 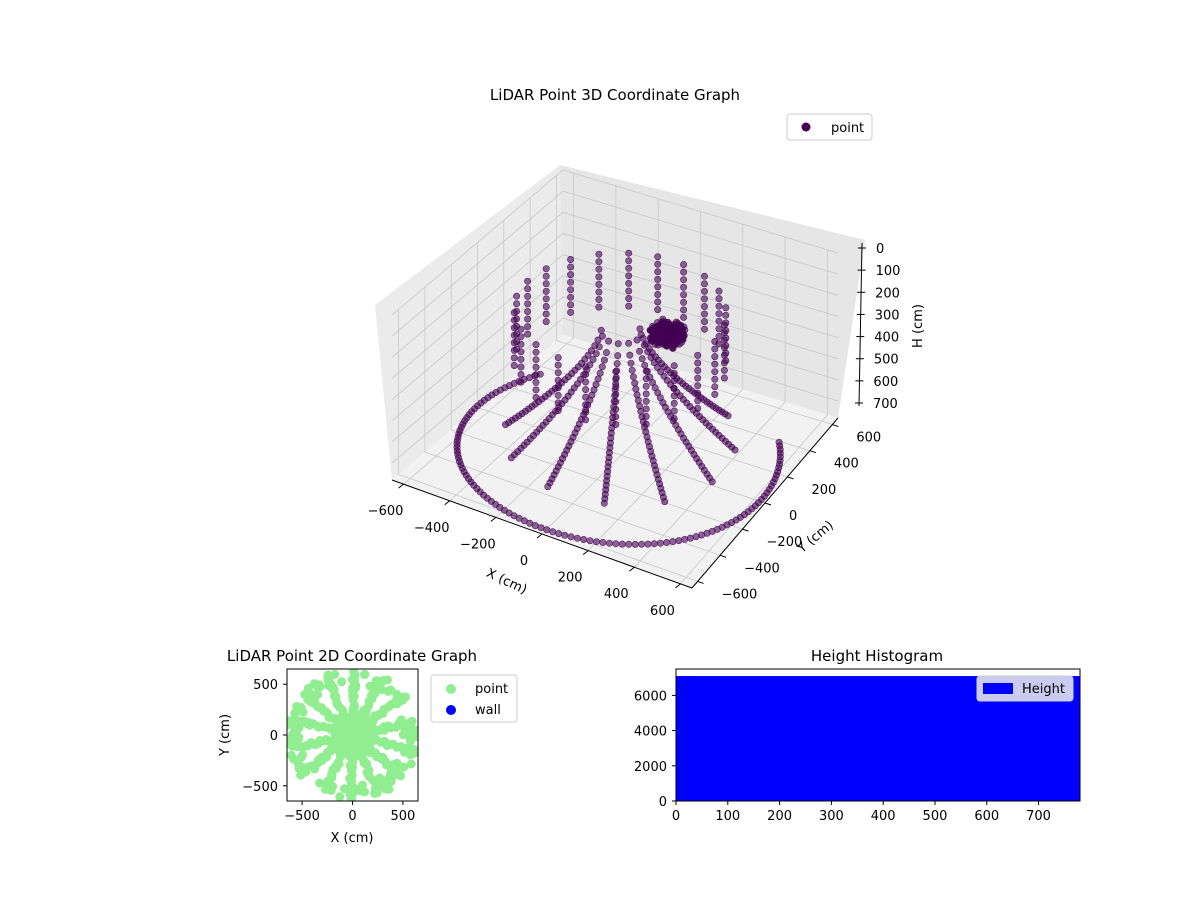 What do you see at coordinates (402, 816) in the screenshot?
I see `x-tick-label-2d: 500` at bounding box center [402, 816].